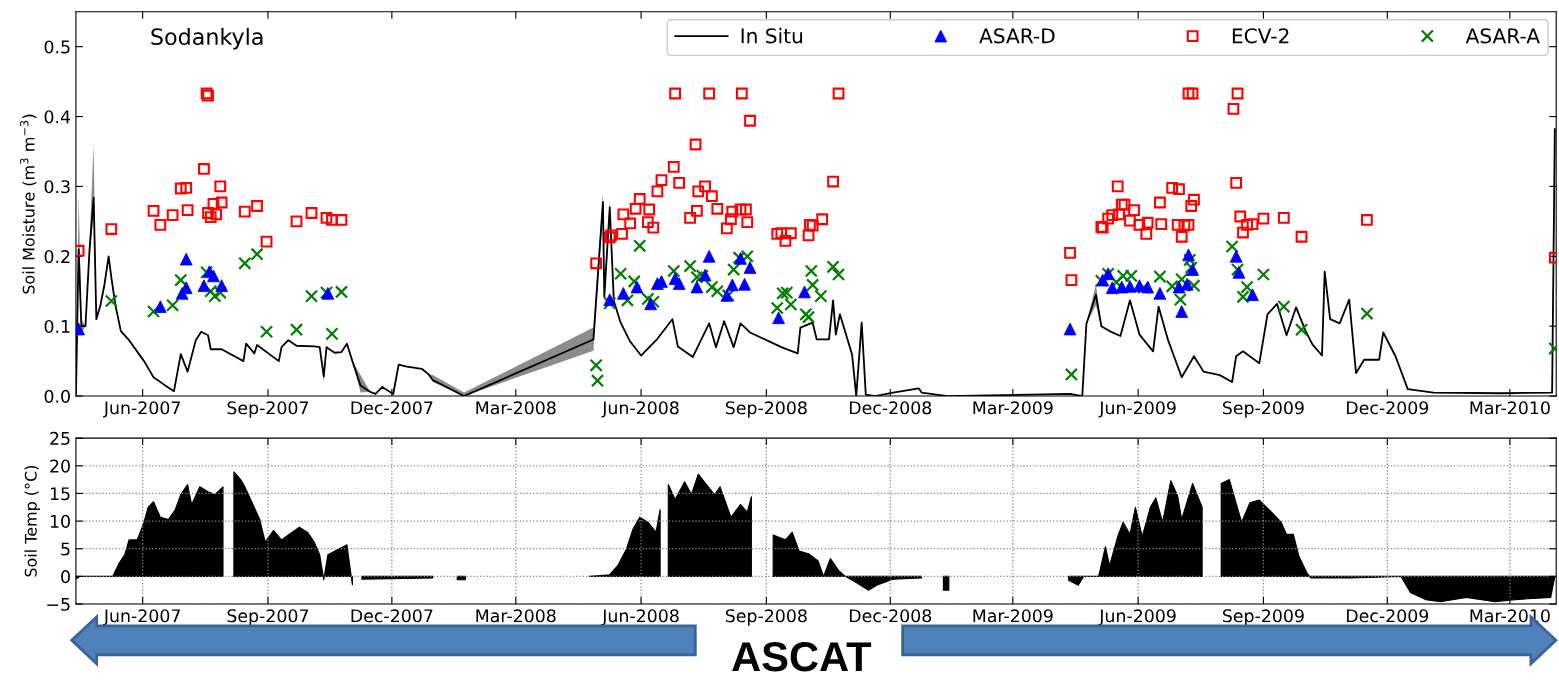 The width and height of the screenshot is (1559, 690). I want to click on y-axis-title: Soil Moisture (m$^{3}$ m$^{−3}$), so click(28, 204).